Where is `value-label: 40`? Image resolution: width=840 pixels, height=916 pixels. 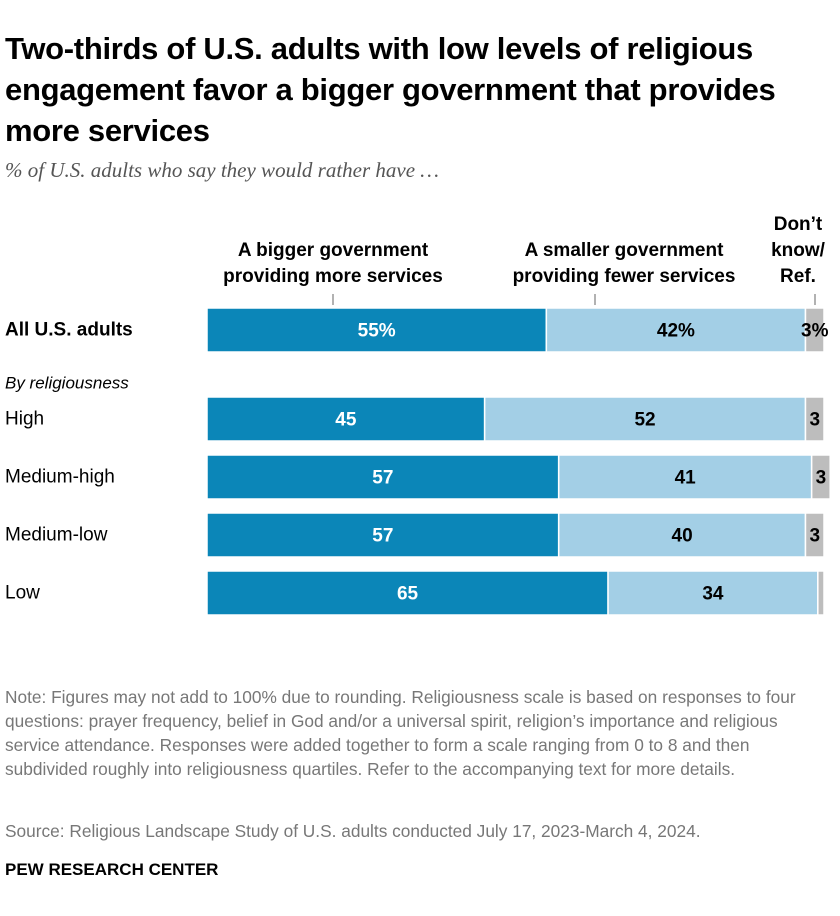
value-label: 40 is located at coordinates (682, 536).